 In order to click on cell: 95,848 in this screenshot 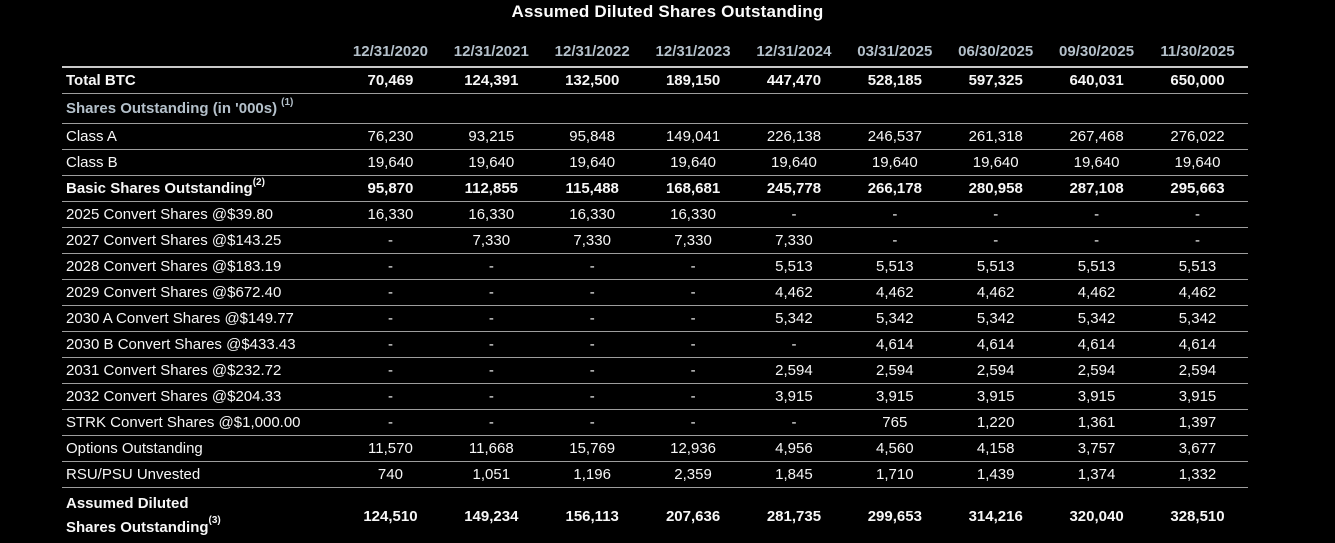, I will do `click(592, 136)`.